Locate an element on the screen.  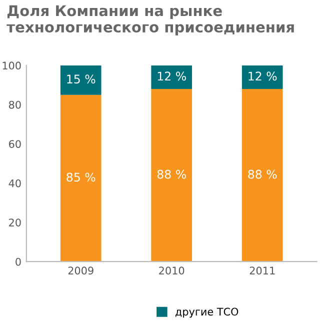
x-tick-label: 2009 is located at coordinates (81, 270).